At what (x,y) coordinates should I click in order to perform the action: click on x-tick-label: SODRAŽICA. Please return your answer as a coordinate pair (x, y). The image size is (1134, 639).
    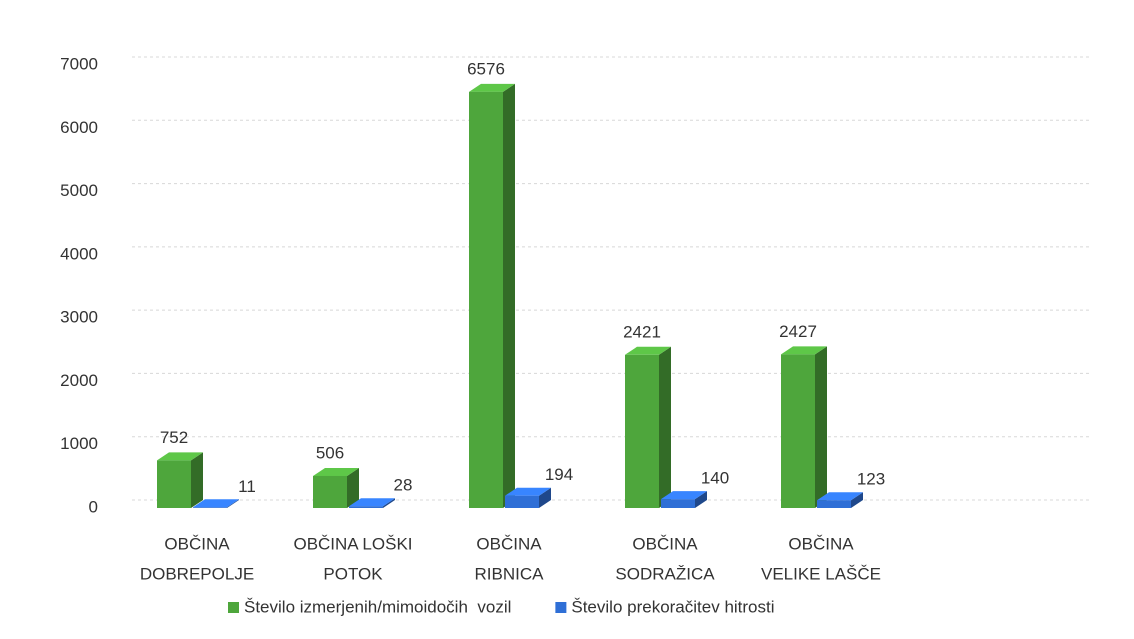
    Looking at the image, I should click on (665, 573).